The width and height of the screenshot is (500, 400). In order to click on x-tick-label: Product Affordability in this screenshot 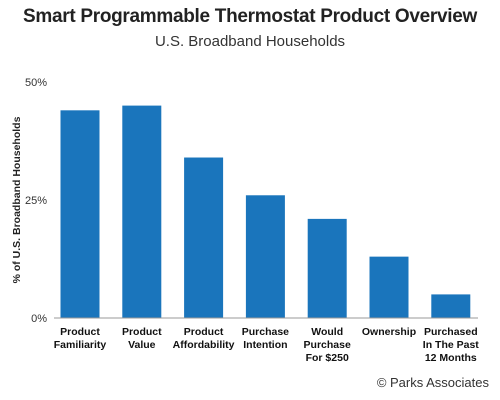, I will do `click(204, 338)`.